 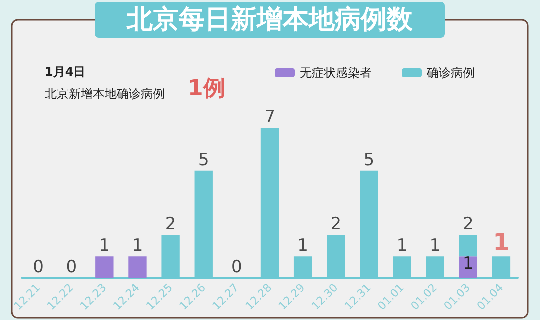 What do you see at coordinates (450, 73) in the screenshot?
I see `legend-label: 确诊病例` at bounding box center [450, 73].